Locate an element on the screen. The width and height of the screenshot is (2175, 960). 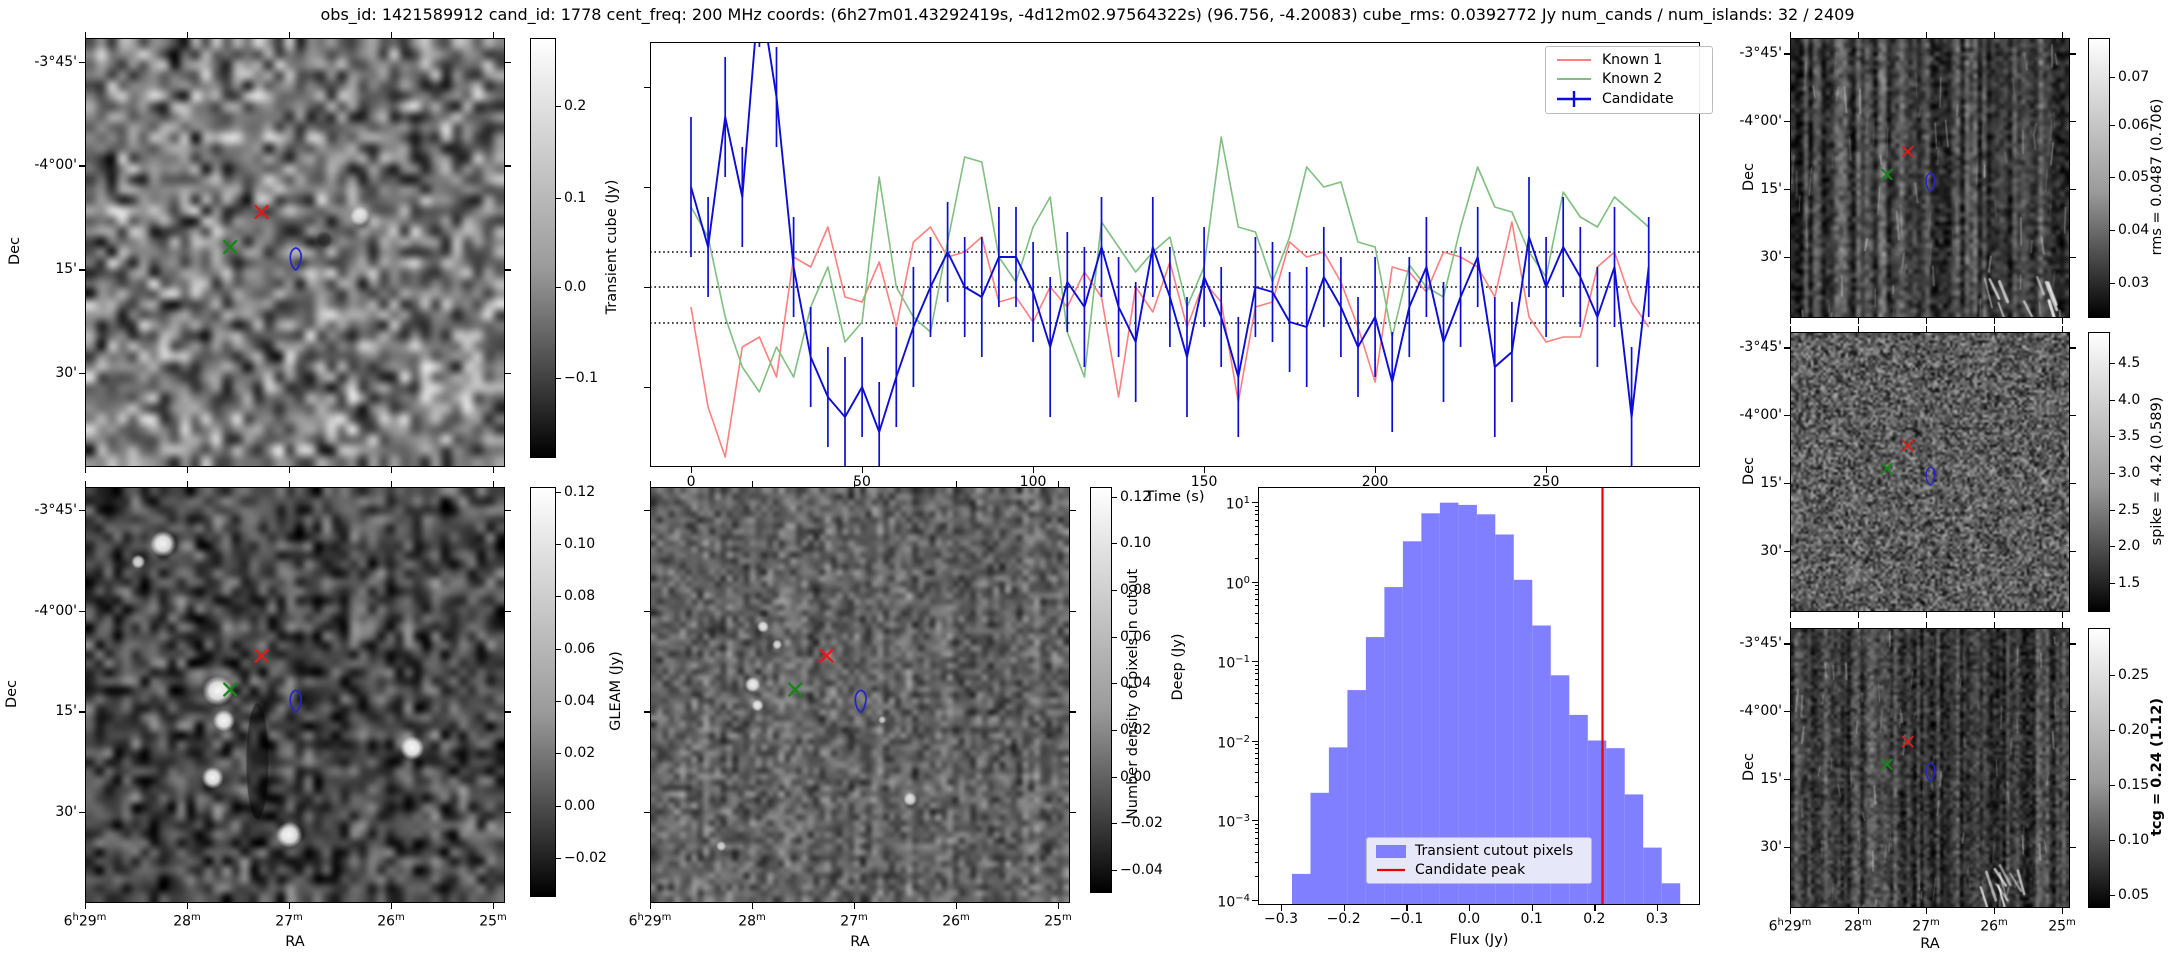
legend-label-candidate-peak: Candidate peak is located at coordinates (1470, 870).